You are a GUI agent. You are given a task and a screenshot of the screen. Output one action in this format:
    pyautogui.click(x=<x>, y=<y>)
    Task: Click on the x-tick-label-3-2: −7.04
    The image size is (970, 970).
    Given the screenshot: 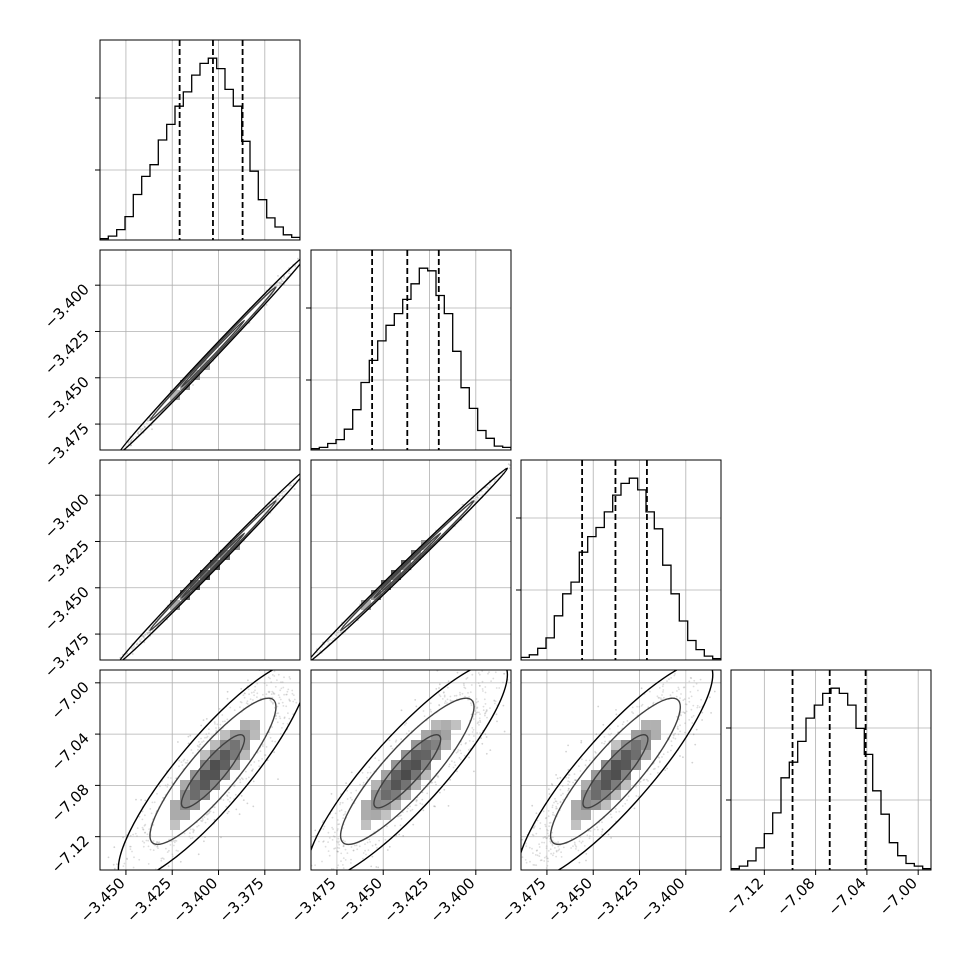 What is the action you would take?
    pyautogui.click(x=846, y=896)
    